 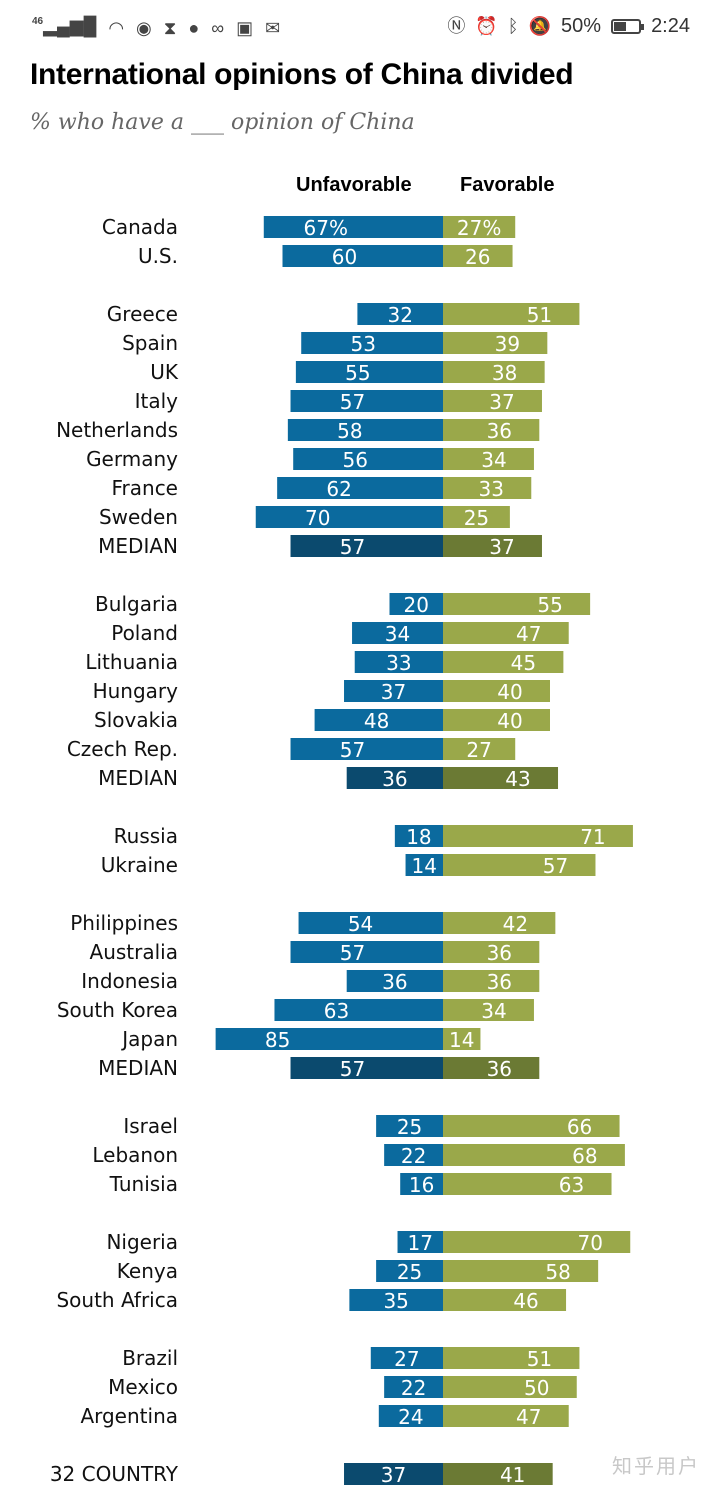 What do you see at coordinates (579, 1127) in the screenshot?
I see `favorable-value-label: 66` at bounding box center [579, 1127].